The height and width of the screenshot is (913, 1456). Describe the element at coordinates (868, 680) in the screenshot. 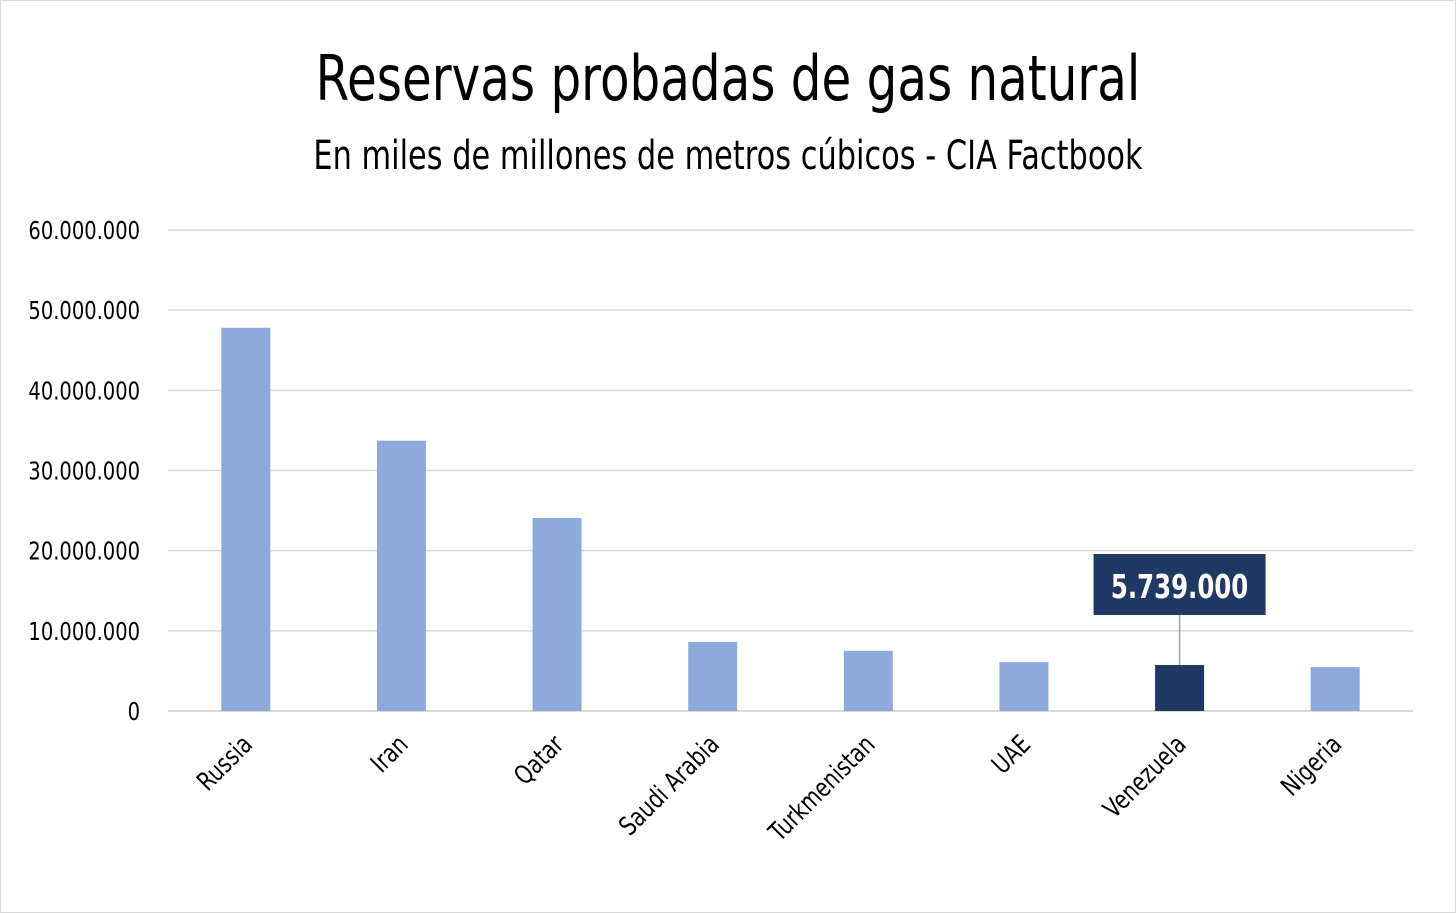

I see `bar-turkmenistan` at that location.